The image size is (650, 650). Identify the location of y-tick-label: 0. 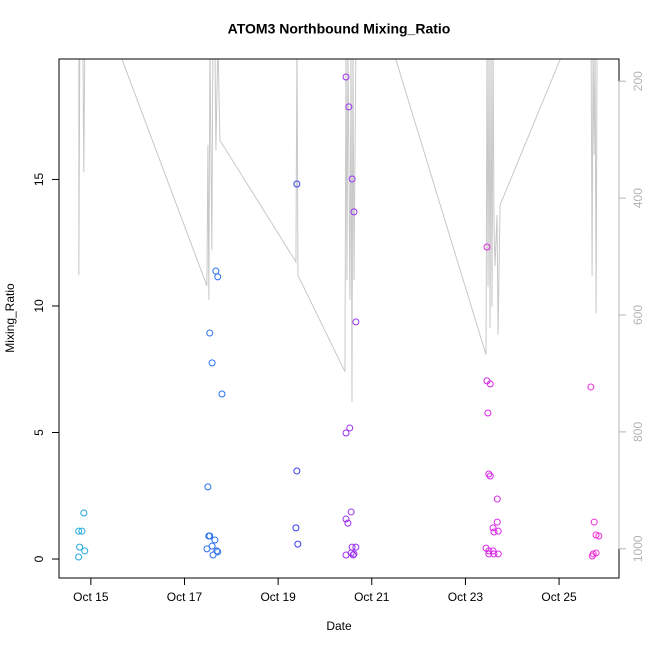
(39, 558).